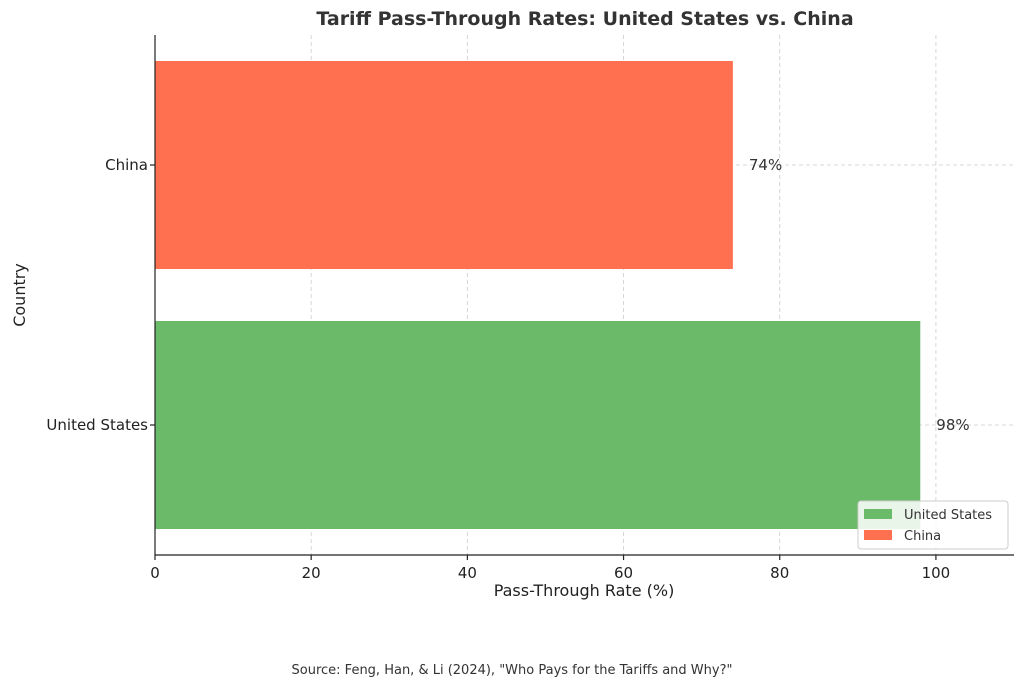 The width and height of the screenshot is (1024, 691). Describe the element at coordinates (948, 515) in the screenshot. I see `legend-label: United States` at that location.